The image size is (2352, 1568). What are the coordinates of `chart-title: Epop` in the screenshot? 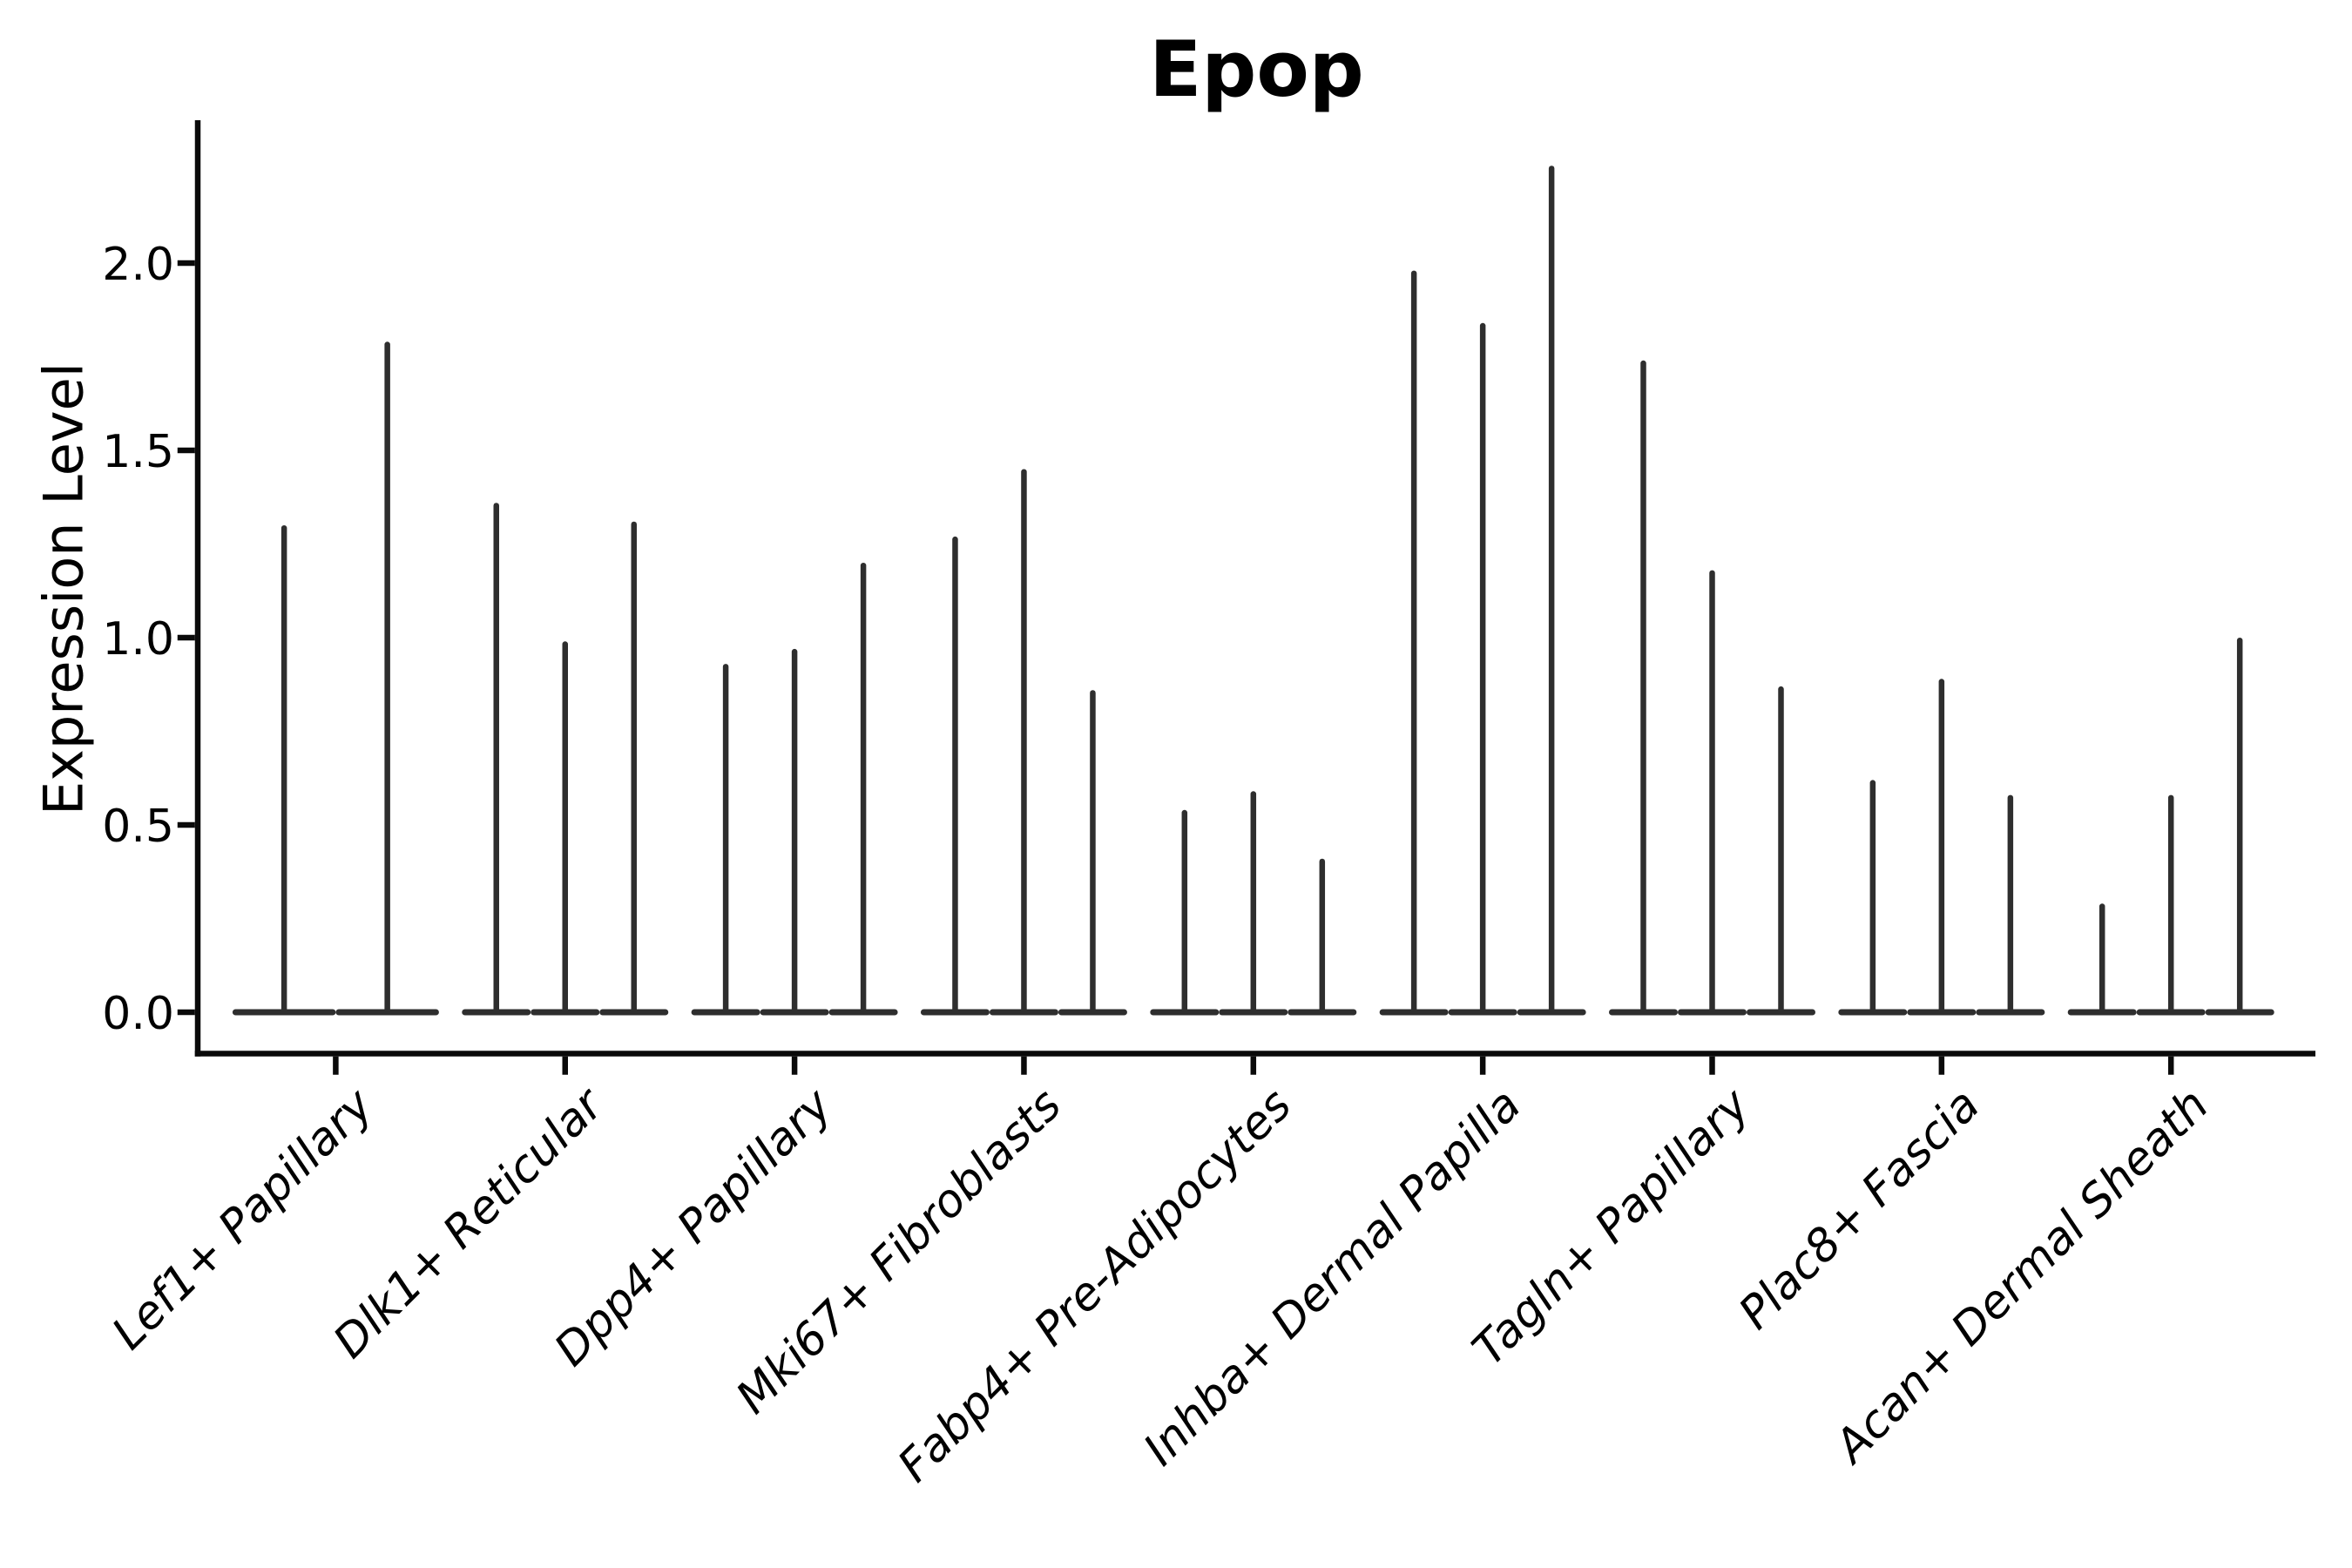 It's located at (1256, 69).